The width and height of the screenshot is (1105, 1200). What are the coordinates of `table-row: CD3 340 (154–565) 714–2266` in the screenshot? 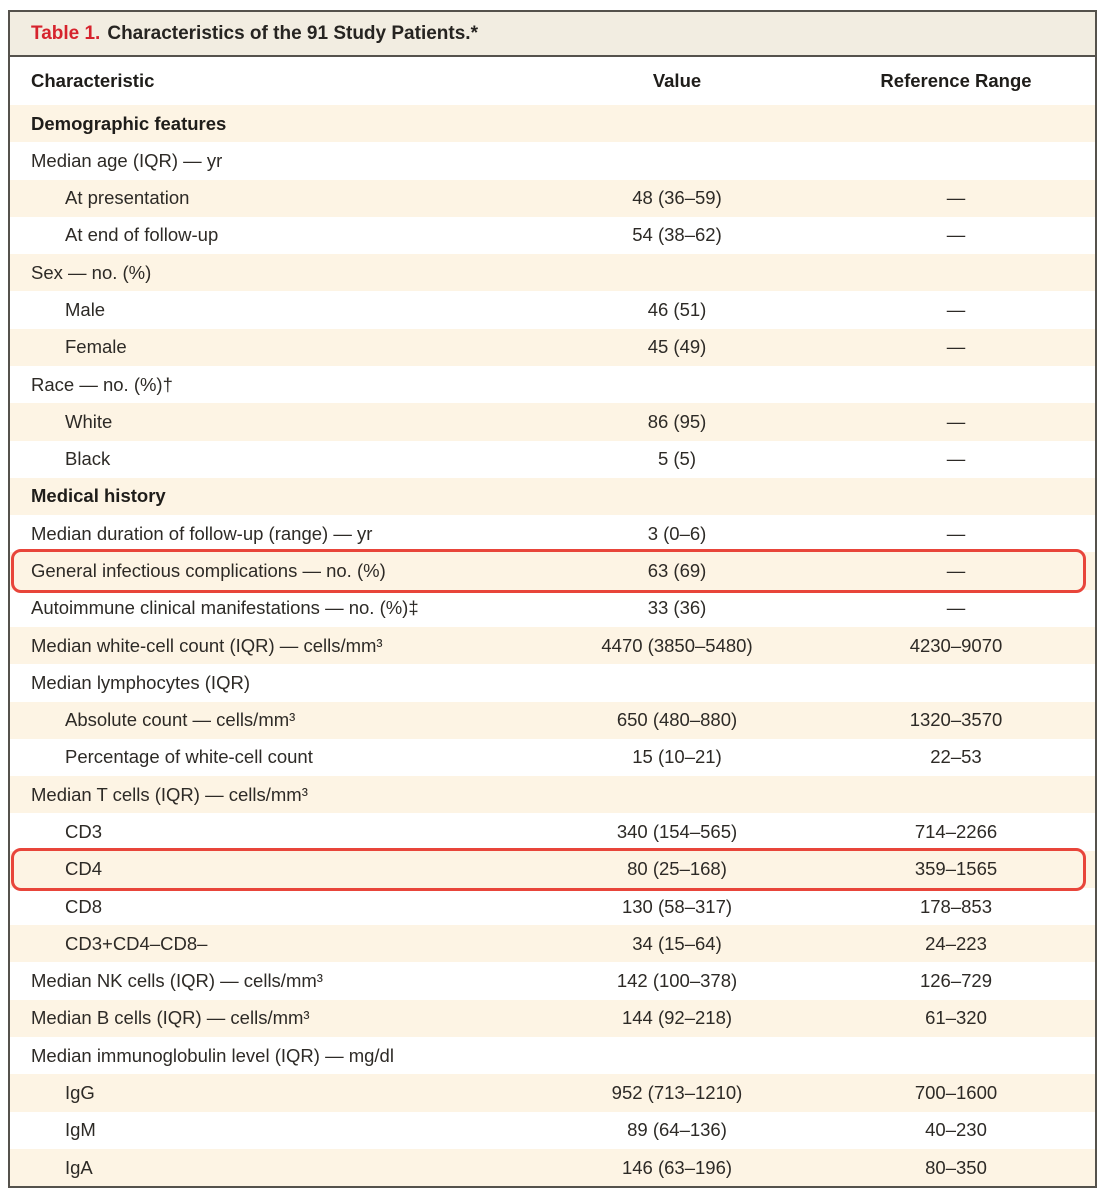 It's located at (552, 832).